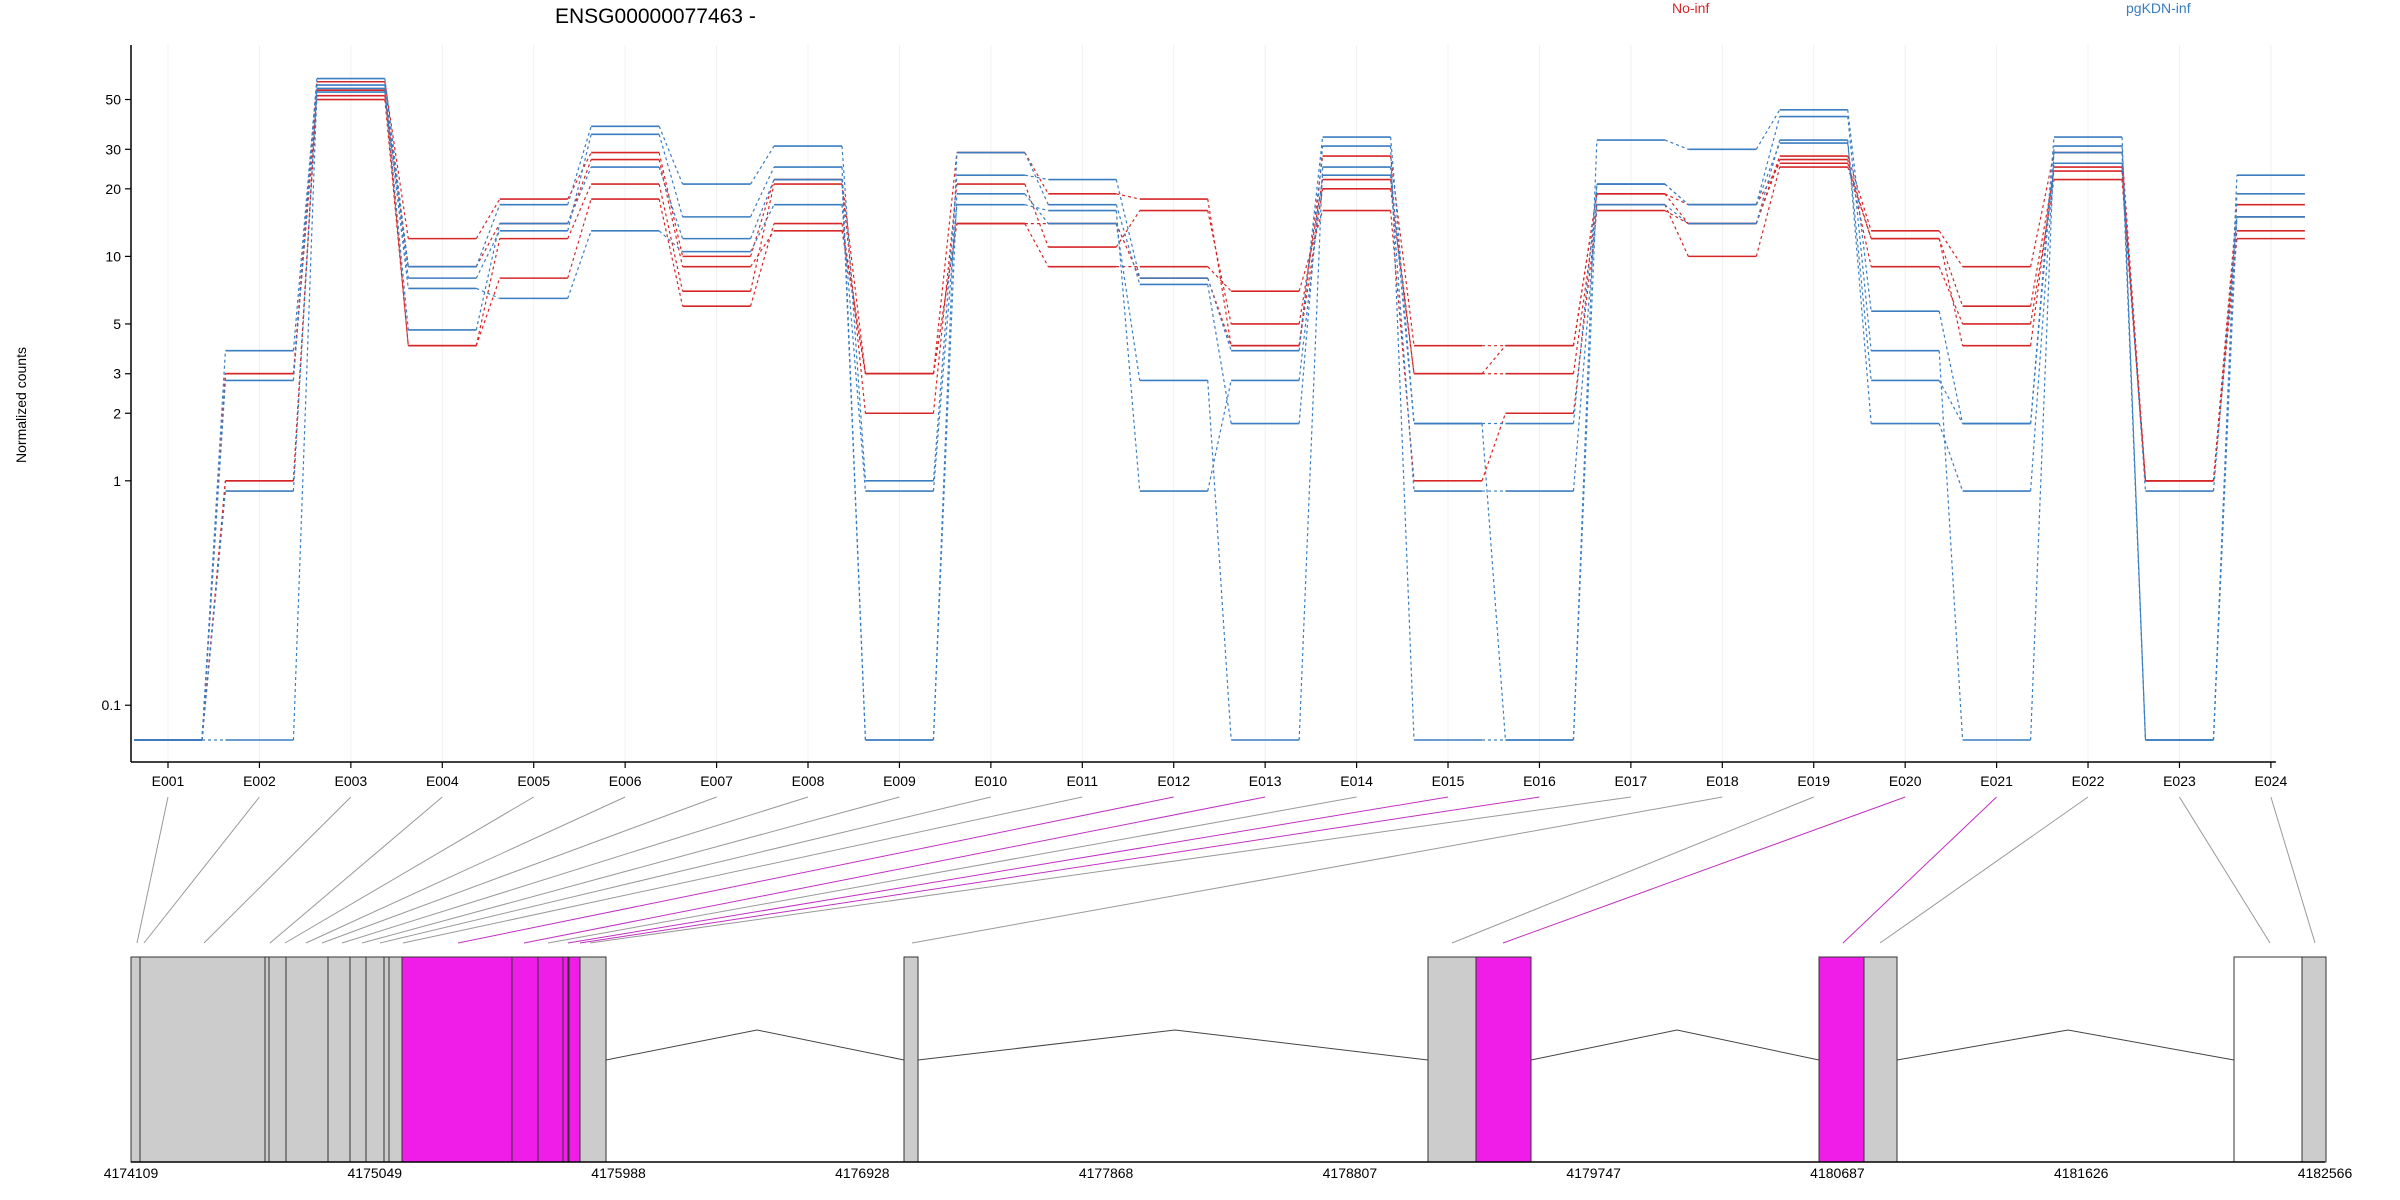  I want to click on x-tick-label: E007, so click(716, 781).